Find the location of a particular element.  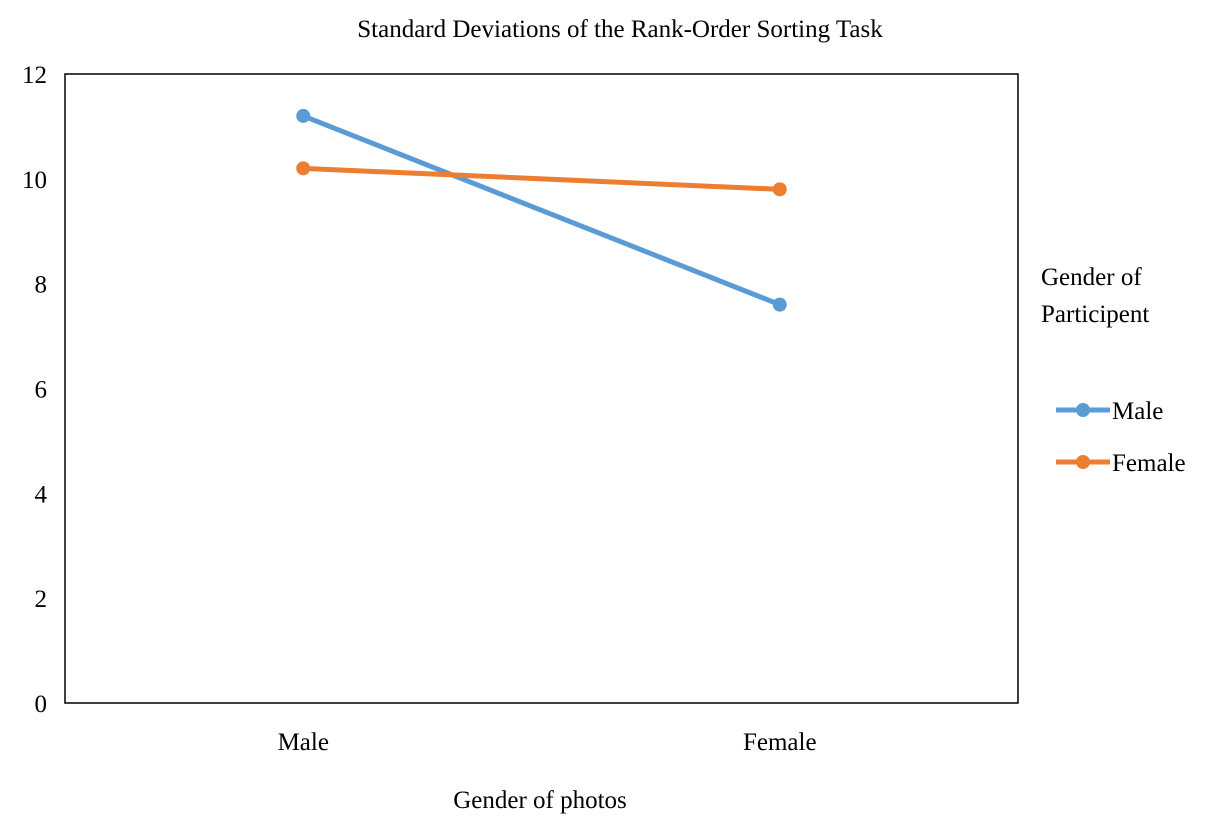

series-lines is located at coordinates (541, 210).